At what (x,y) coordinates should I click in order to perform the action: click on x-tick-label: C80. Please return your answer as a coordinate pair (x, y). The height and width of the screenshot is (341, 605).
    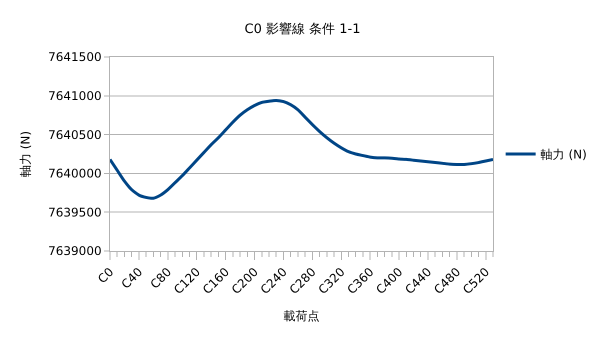
    Looking at the image, I should click on (161, 278).